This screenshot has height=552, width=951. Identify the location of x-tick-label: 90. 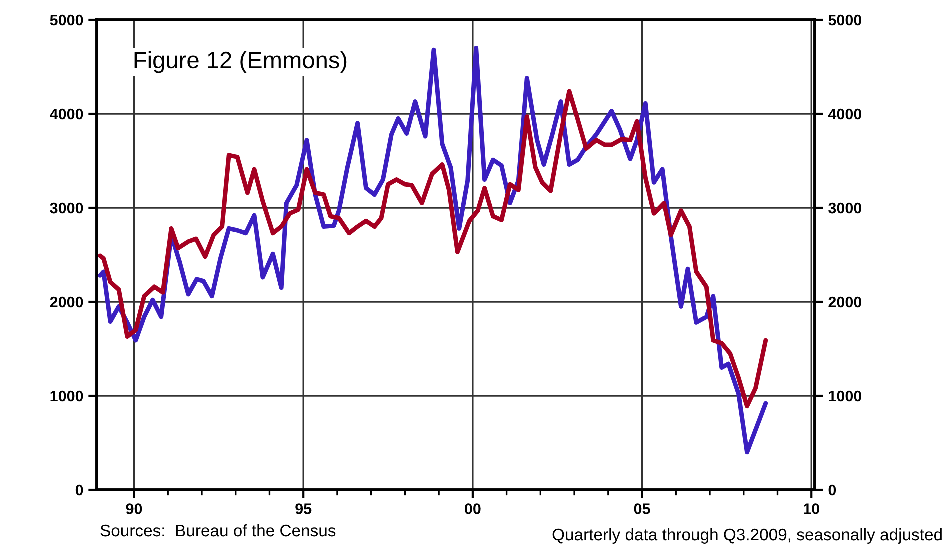
(134, 509).